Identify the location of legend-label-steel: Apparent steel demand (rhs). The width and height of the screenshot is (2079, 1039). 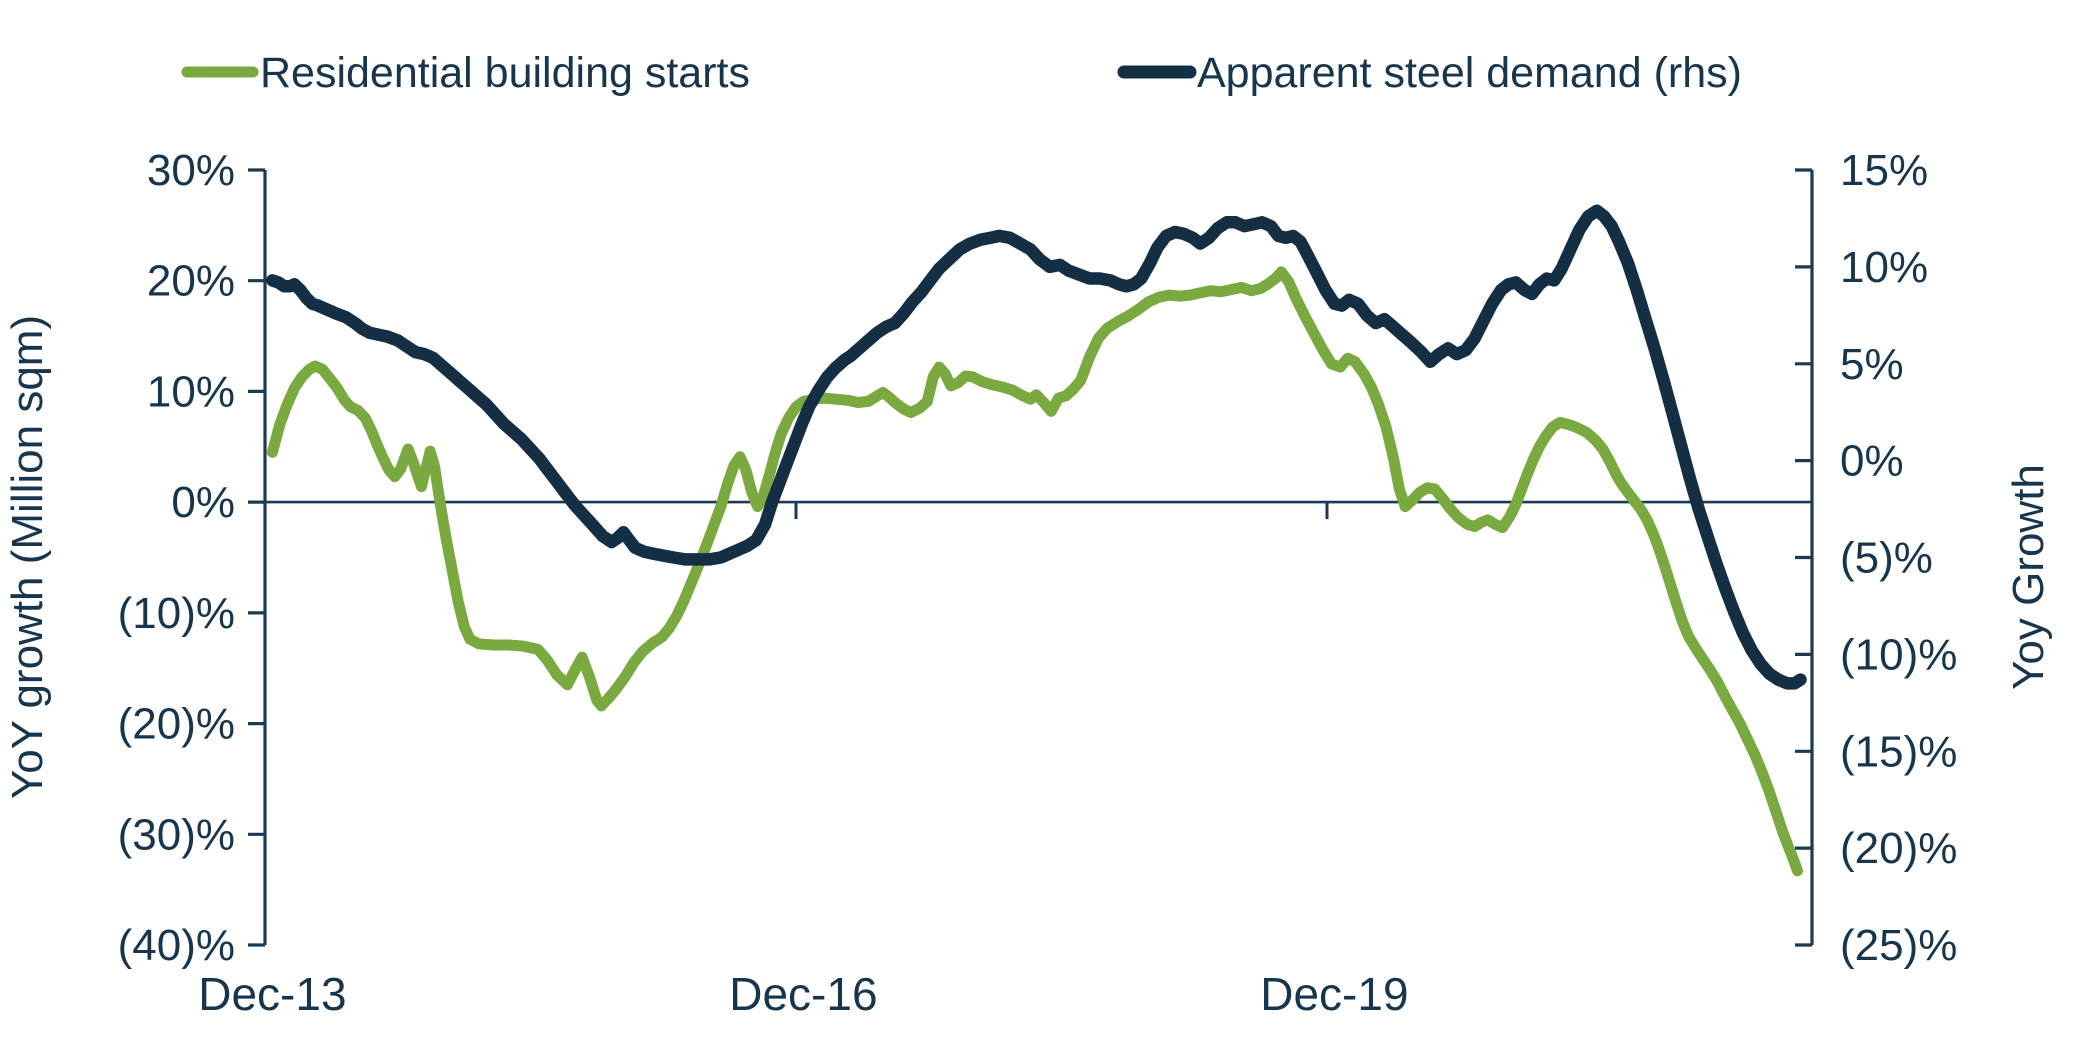
(1469, 73).